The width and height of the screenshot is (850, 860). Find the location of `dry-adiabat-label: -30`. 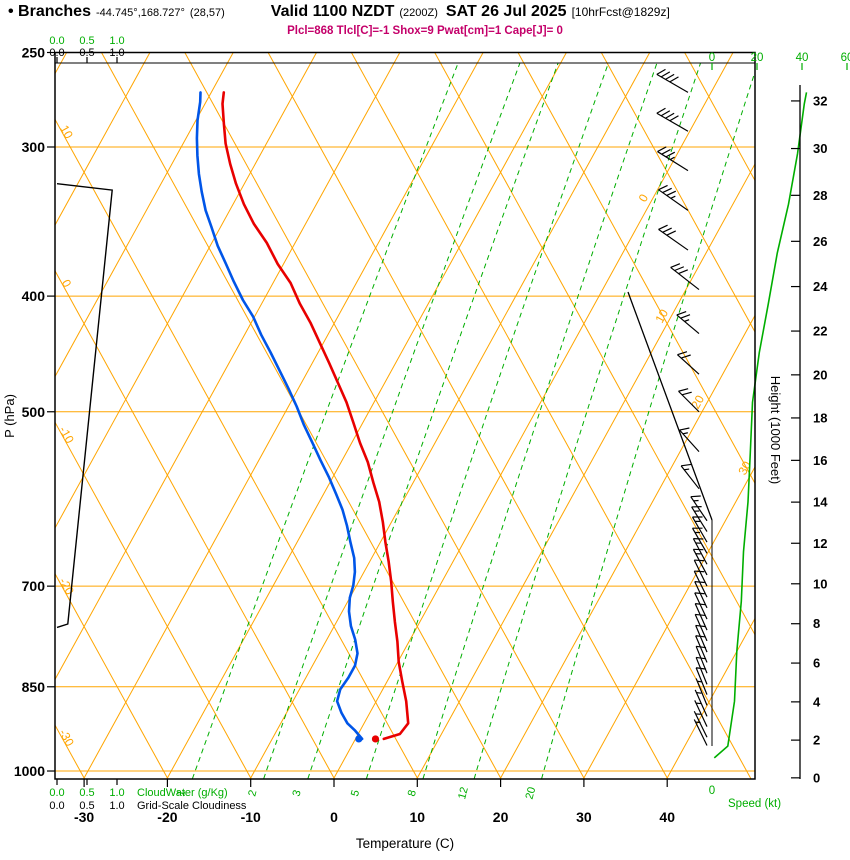

dry-adiabat-label: -30 is located at coordinates (66, 738).